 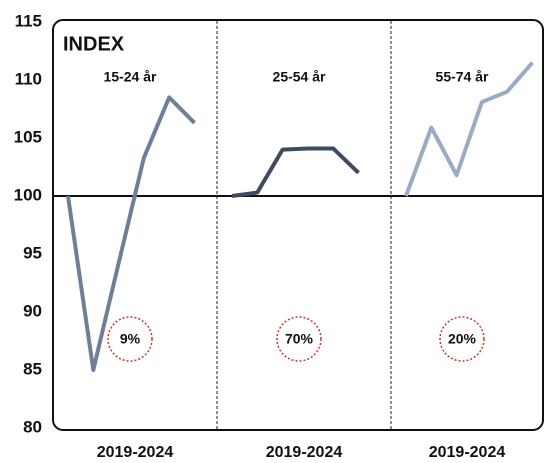 I want to click on y-axis-label: INDEX, so click(x=94, y=44).